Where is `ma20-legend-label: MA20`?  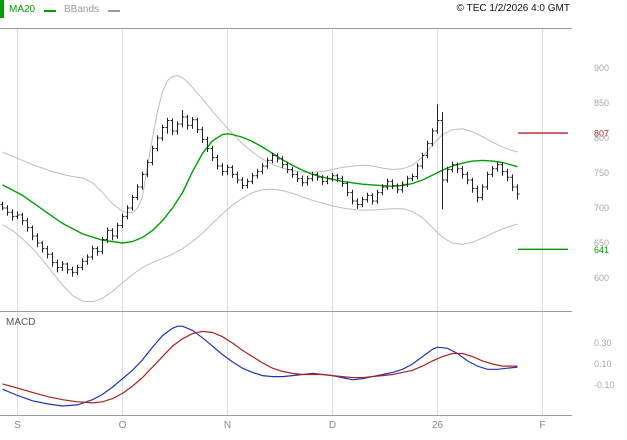 ma20-legend-label: MA20 is located at coordinates (22, 9).